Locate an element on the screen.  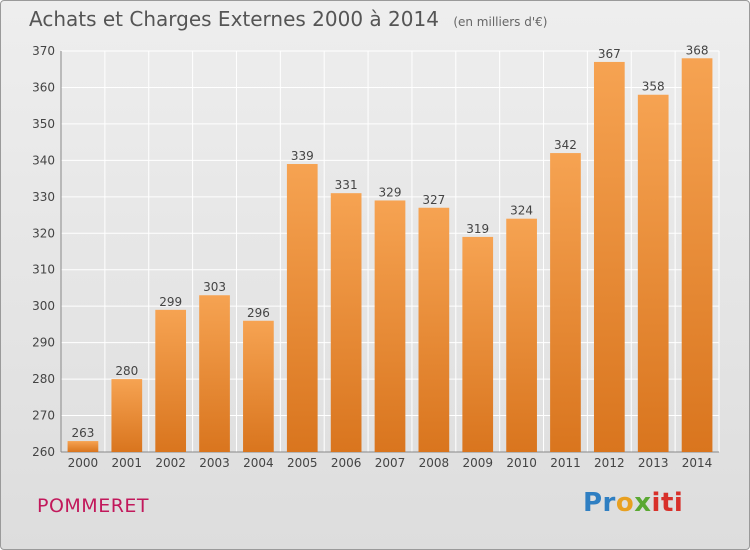
bar-2013 is located at coordinates (653, 273).